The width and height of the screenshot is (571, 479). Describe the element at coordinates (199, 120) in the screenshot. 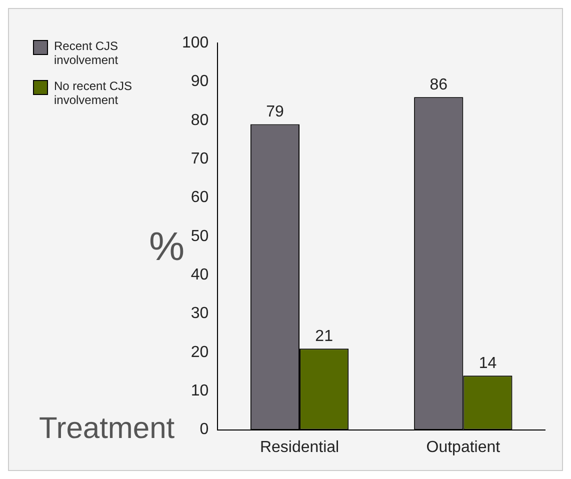

I see `y-tick-label: 80` at that location.